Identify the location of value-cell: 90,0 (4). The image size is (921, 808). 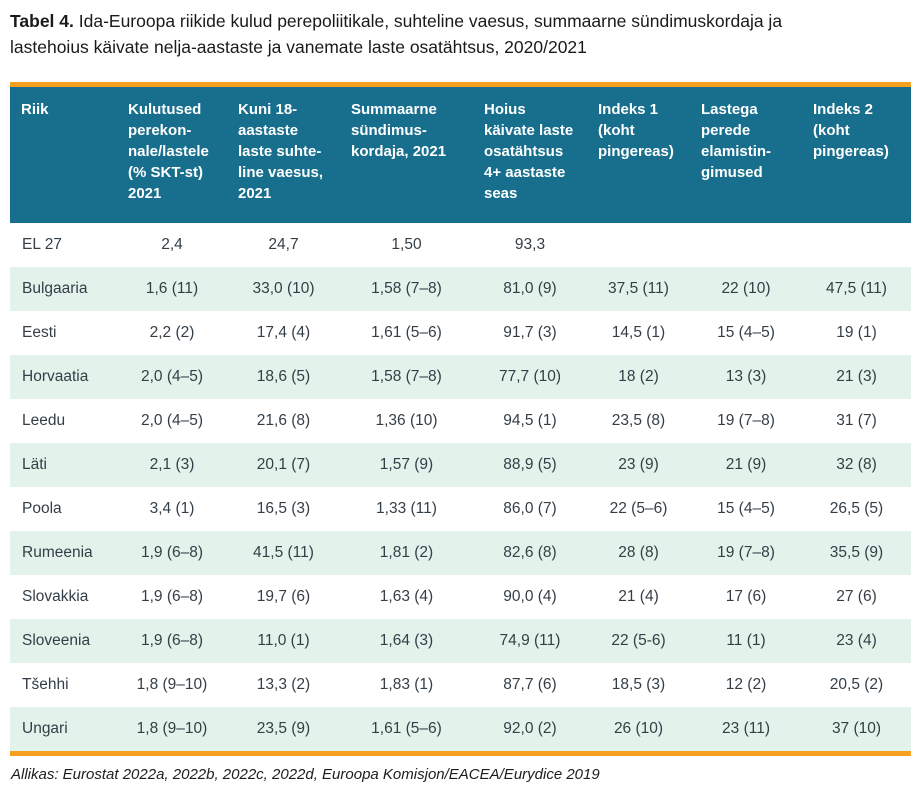
(530, 596).